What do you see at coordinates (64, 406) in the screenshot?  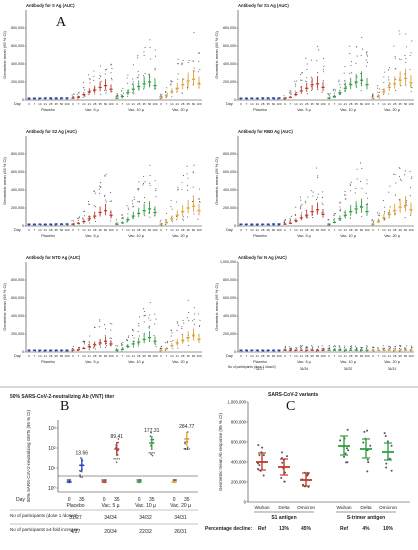 I see `panel-letter-b: B` at bounding box center [64, 406].